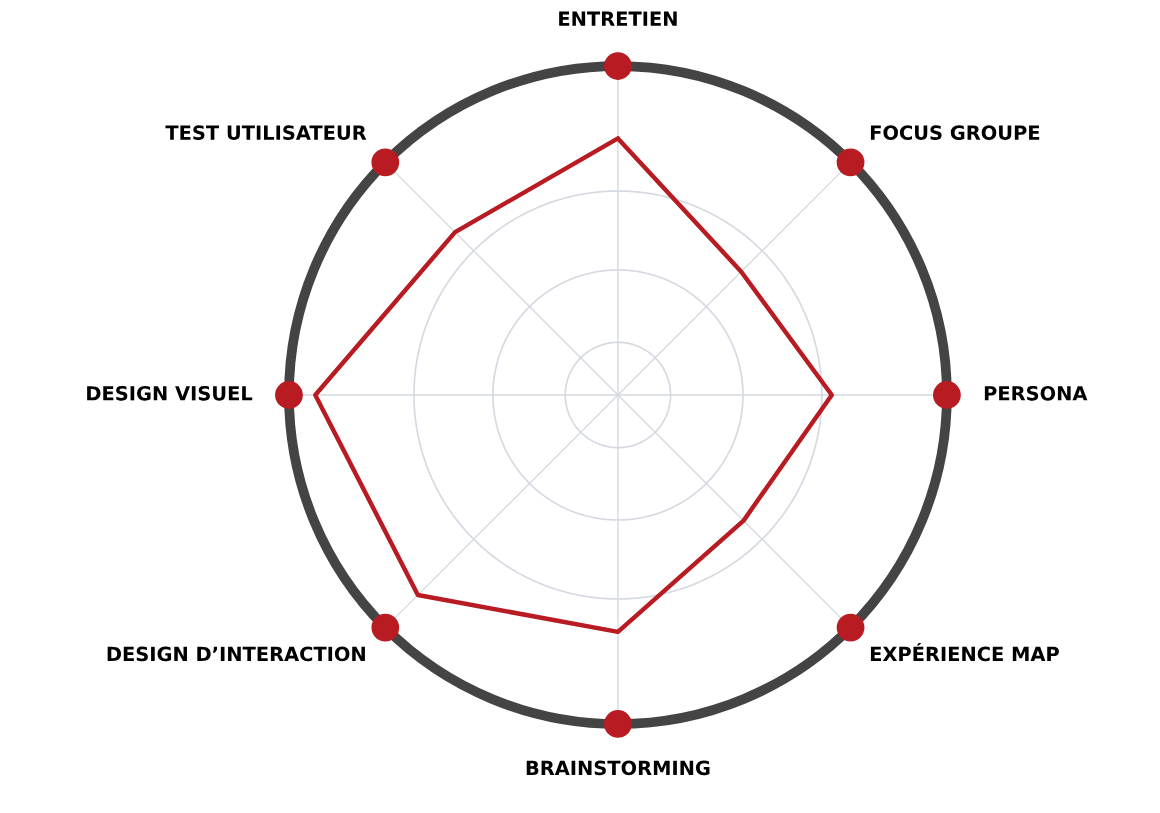 Image resolution: width=1160 pixels, height=813 pixels. Describe the element at coordinates (964, 652) in the screenshot. I see `spoke-label: EXPÉRIENCE MAP` at that location.